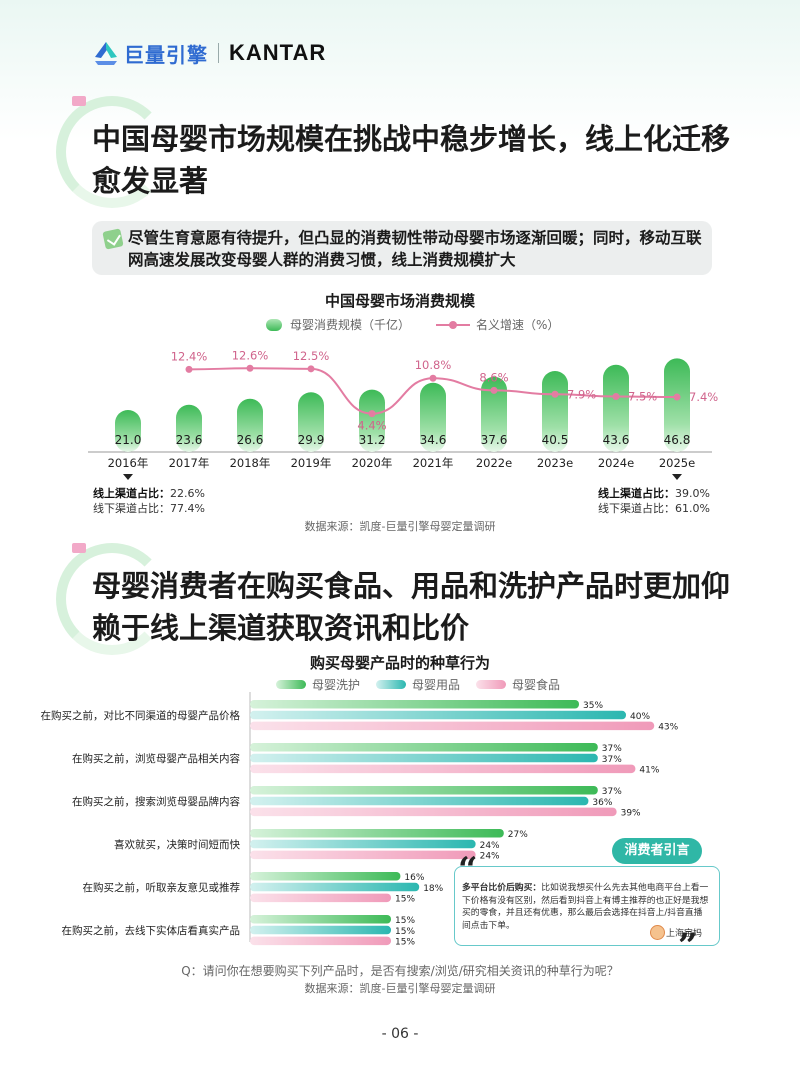  Describe the element at coordinates (189, 463) in the screenshot. I see `x-tick-label: 2017年` at that location.